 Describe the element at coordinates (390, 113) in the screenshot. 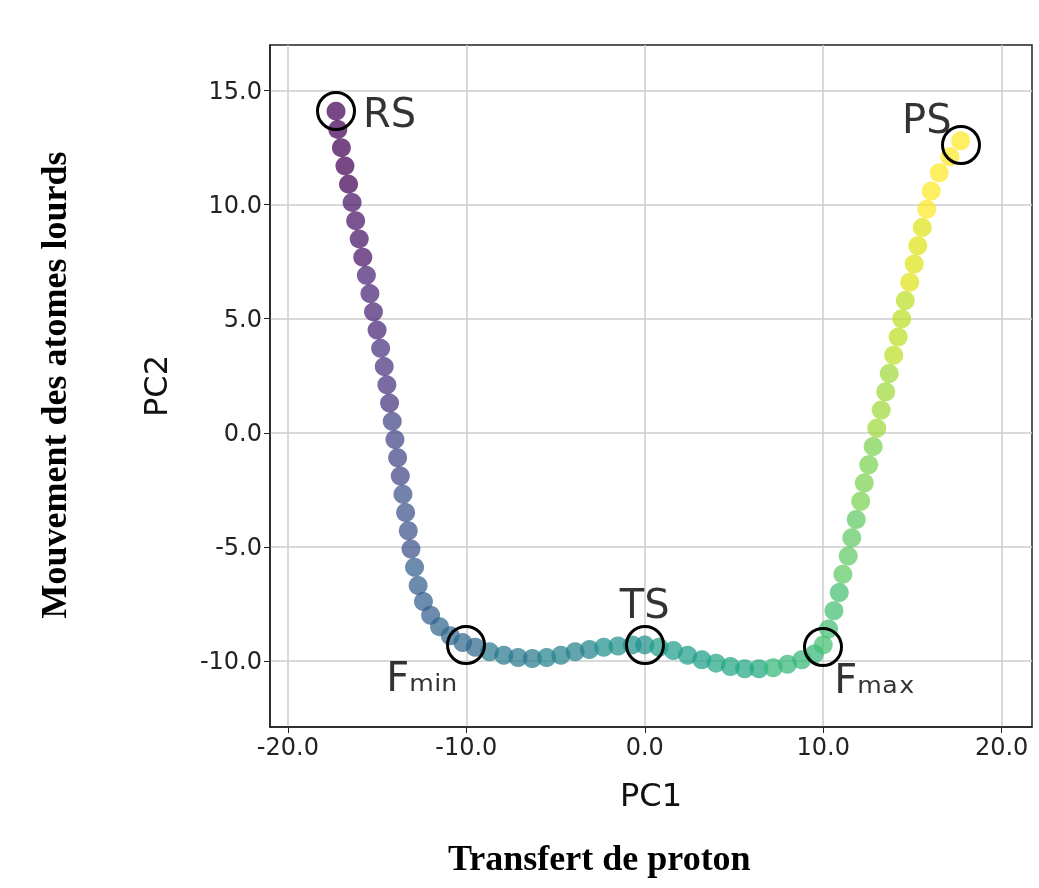

I see `annotation: RS` at that location.